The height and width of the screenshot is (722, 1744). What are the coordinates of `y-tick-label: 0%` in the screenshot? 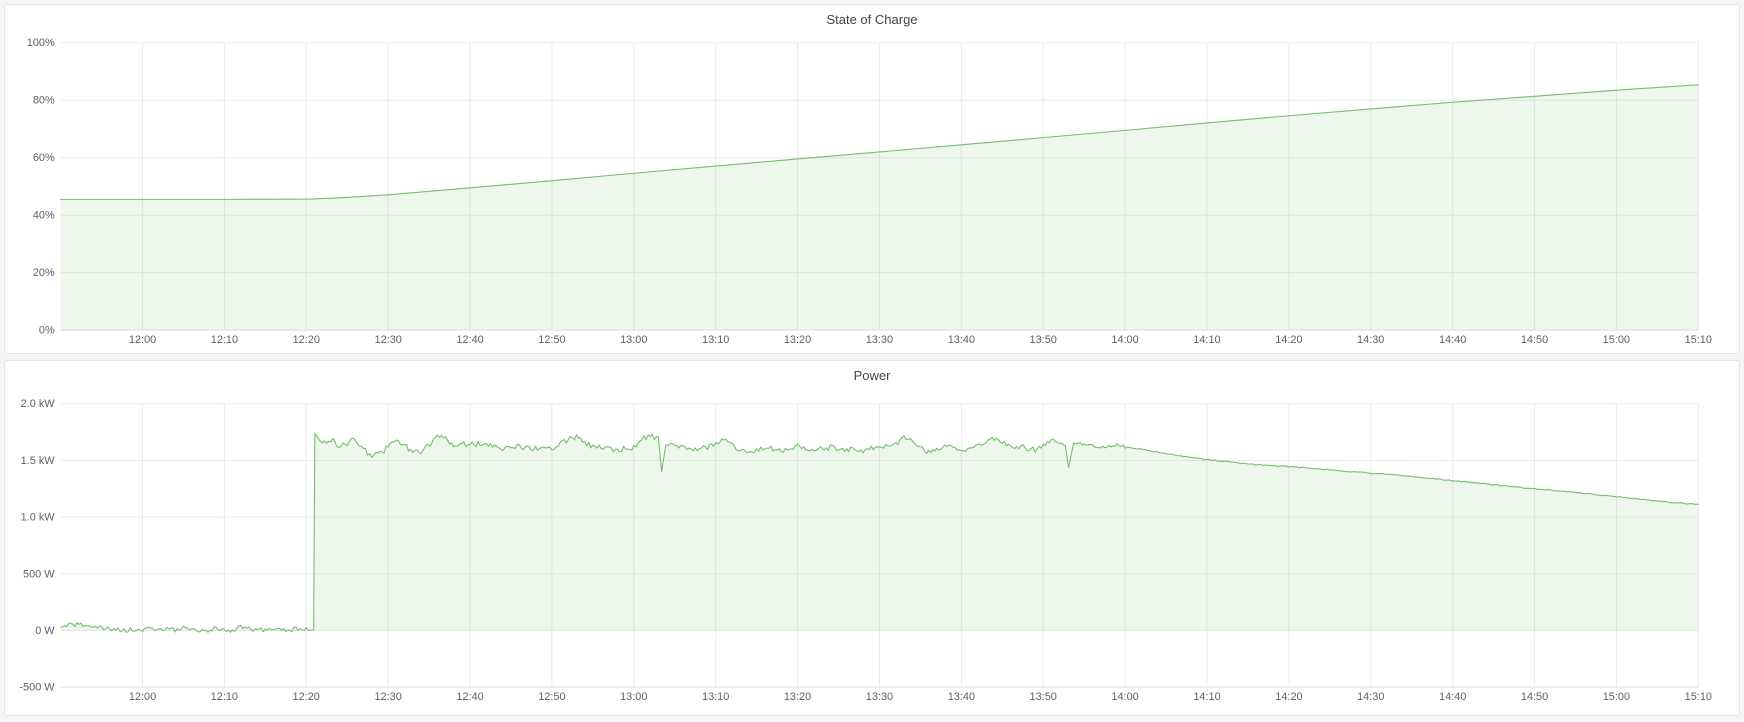 It's located at (47, 331).